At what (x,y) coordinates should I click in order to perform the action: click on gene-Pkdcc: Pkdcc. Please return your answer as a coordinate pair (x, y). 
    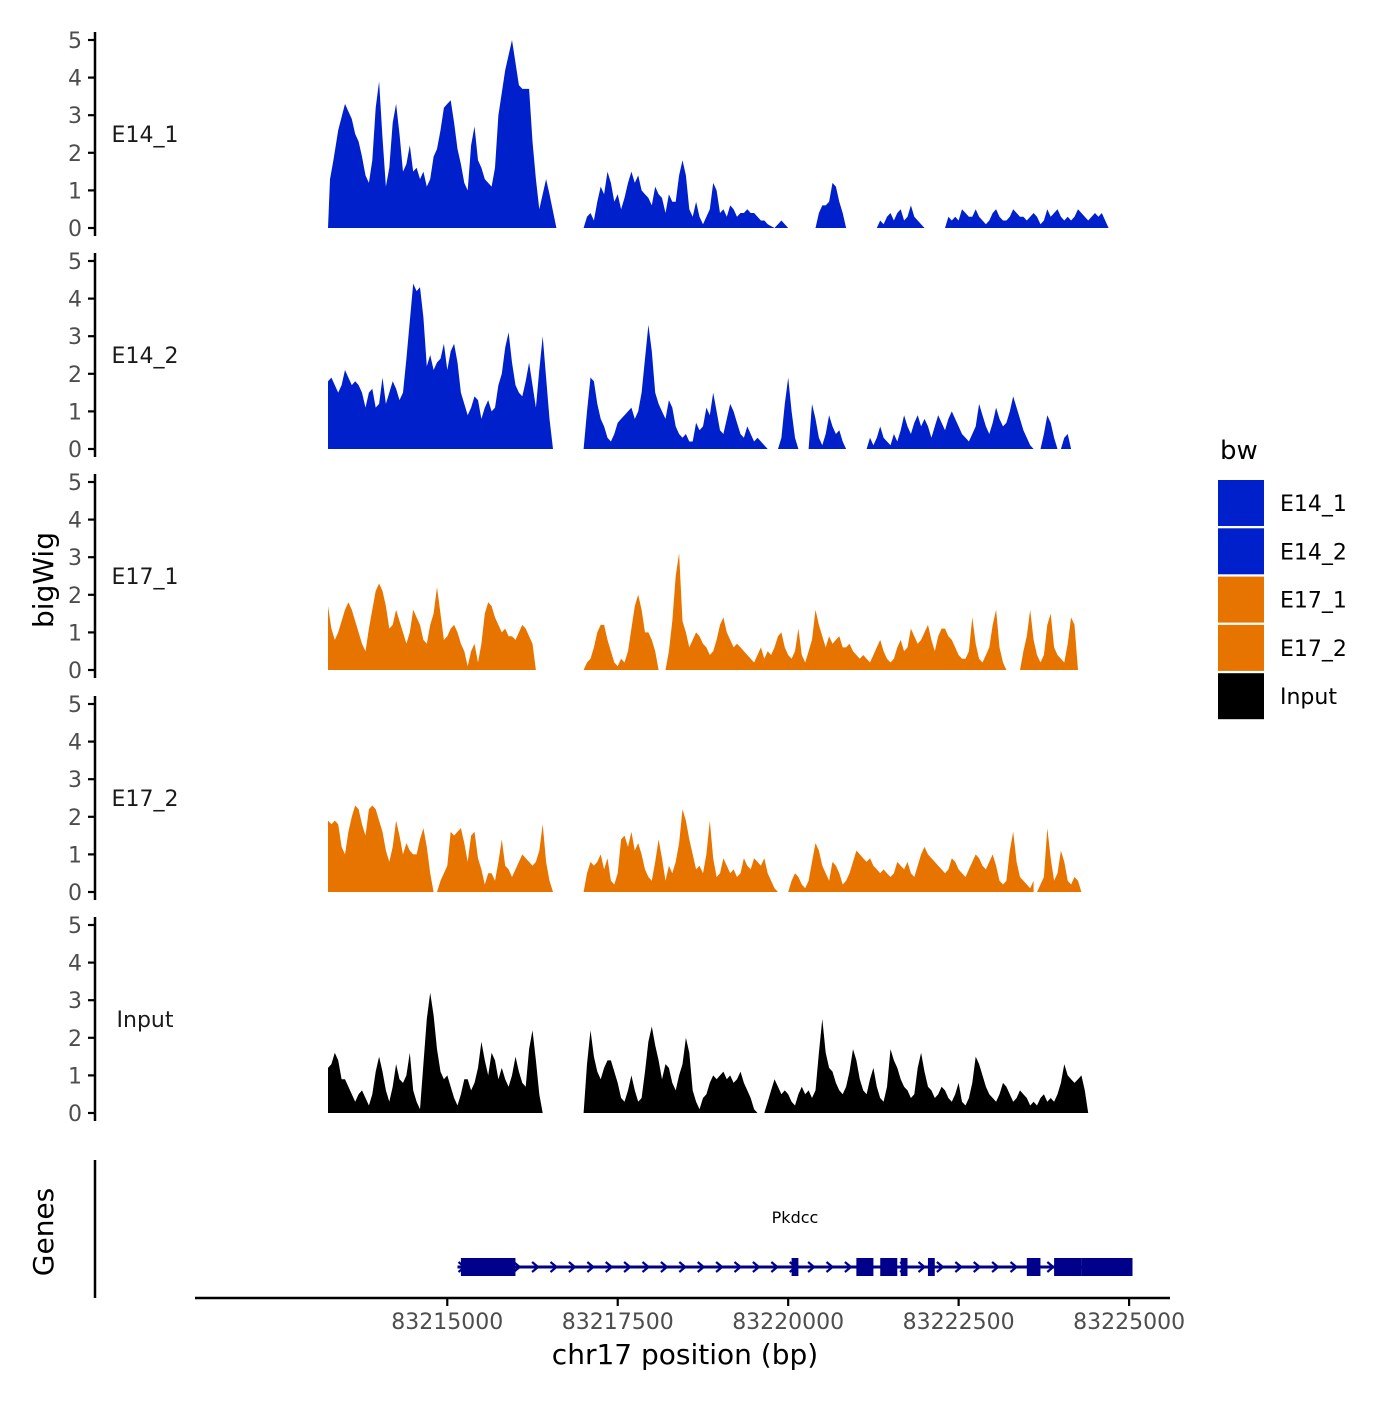
    Looking at the image, I should click on (795, 1242).